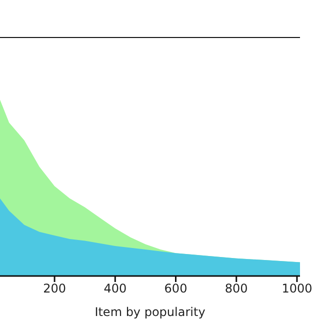 Image resolution: width=320 pixels, height=320 pixels. I want to click on x-tick-label: 800, so click(236, 289).